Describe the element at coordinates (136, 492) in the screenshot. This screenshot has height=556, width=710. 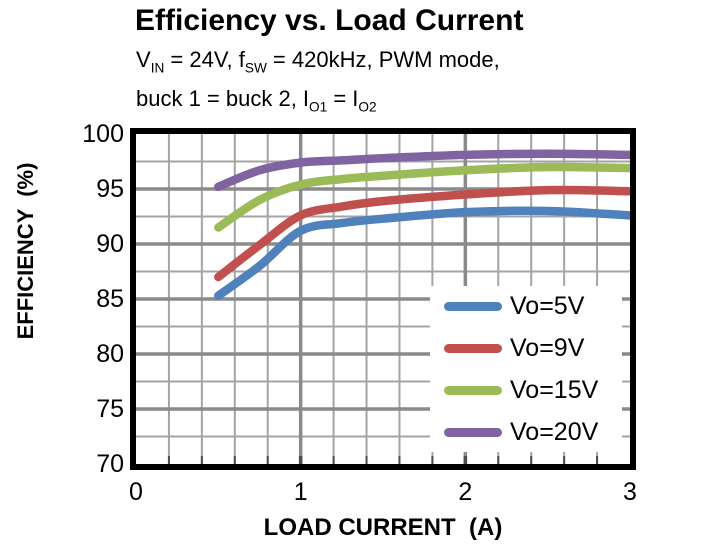
I see `x-tick-label: 0` at that location.